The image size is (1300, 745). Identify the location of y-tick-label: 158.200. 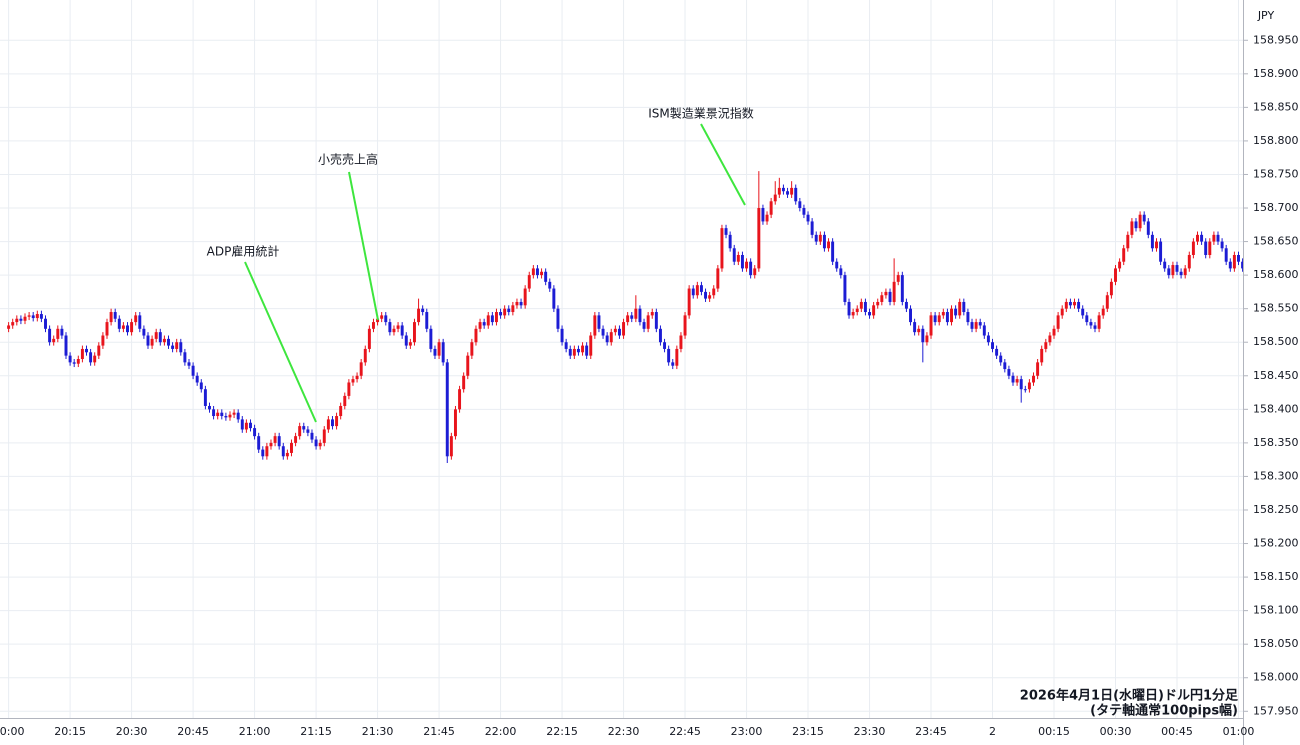
(1276, 543).